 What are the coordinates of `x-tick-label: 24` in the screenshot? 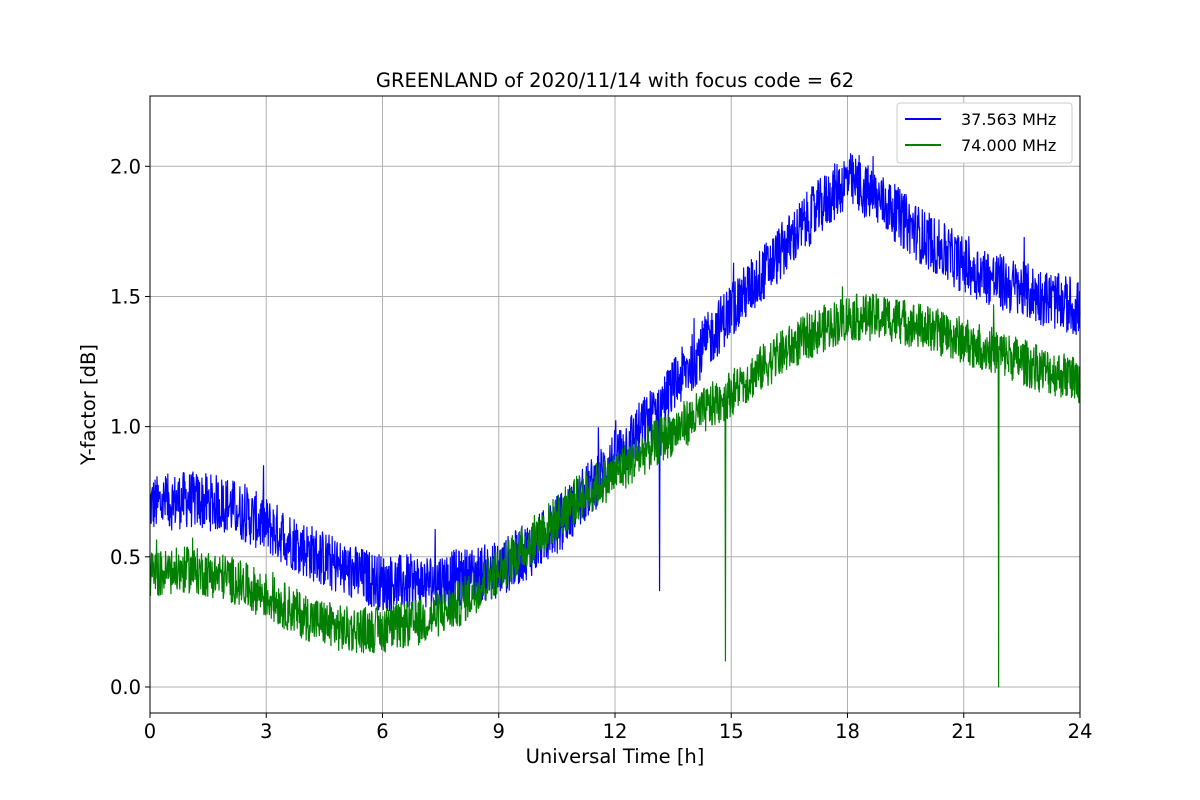 It's located at (1080, 731).